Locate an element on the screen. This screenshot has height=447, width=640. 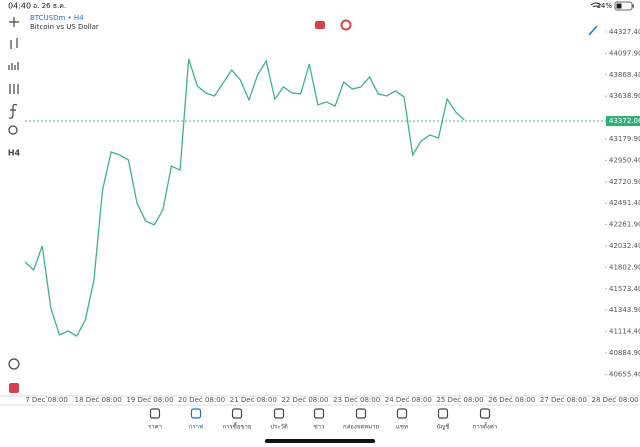
candles-icon is located at coordinates (14, 43).